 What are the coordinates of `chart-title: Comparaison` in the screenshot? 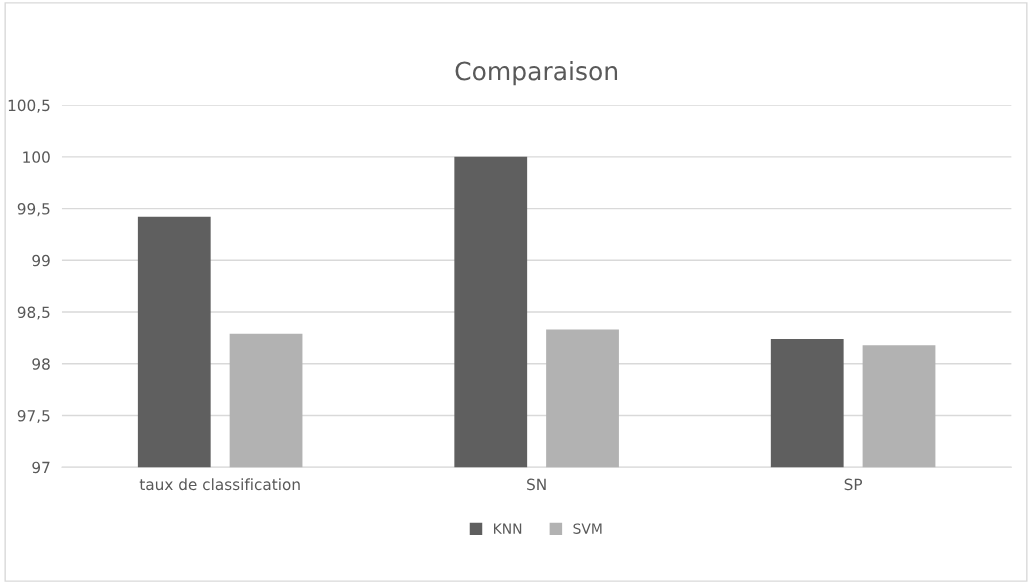 It's located at (536, 73).